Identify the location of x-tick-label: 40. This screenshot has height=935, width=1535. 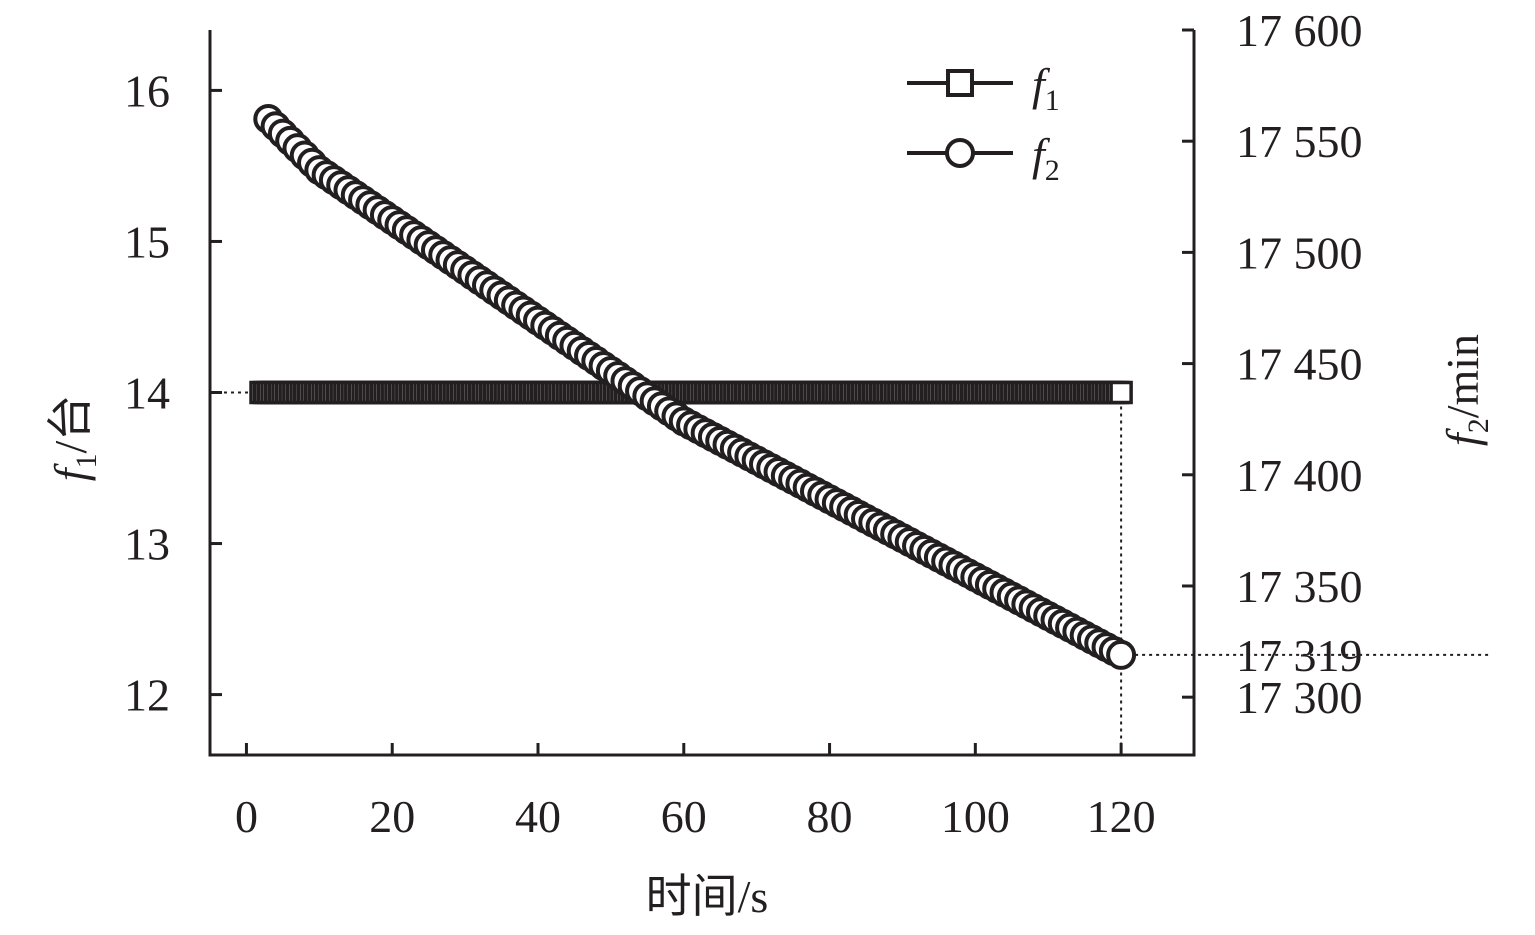
(538, 816).